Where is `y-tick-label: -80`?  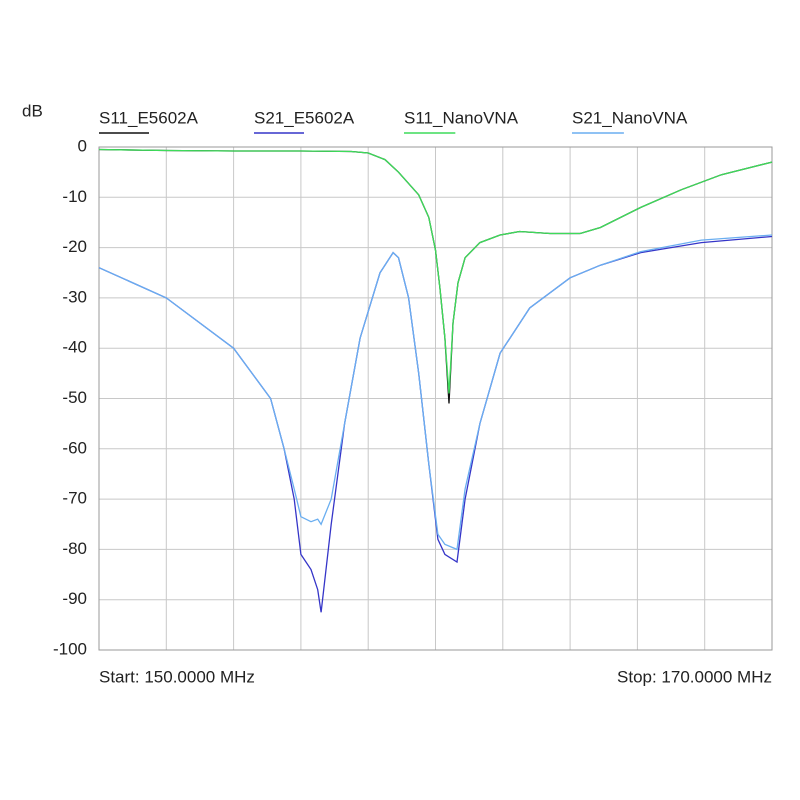 y-tick-label: -80 is located at coordinates (74, 548).